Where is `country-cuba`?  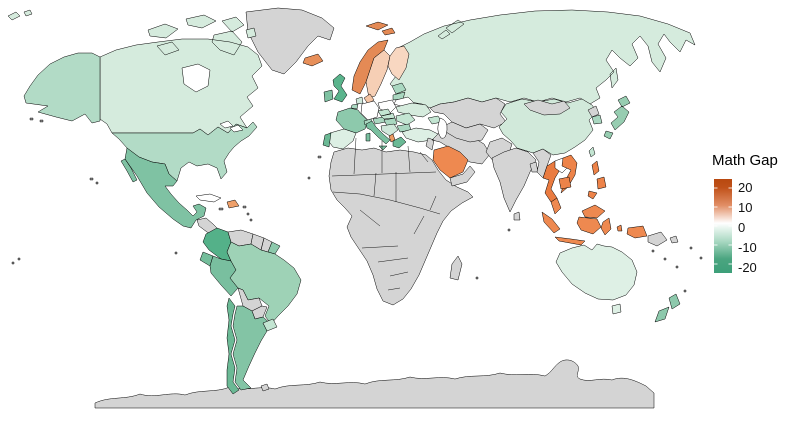 country-cuba is located at coordinates (208, 198).